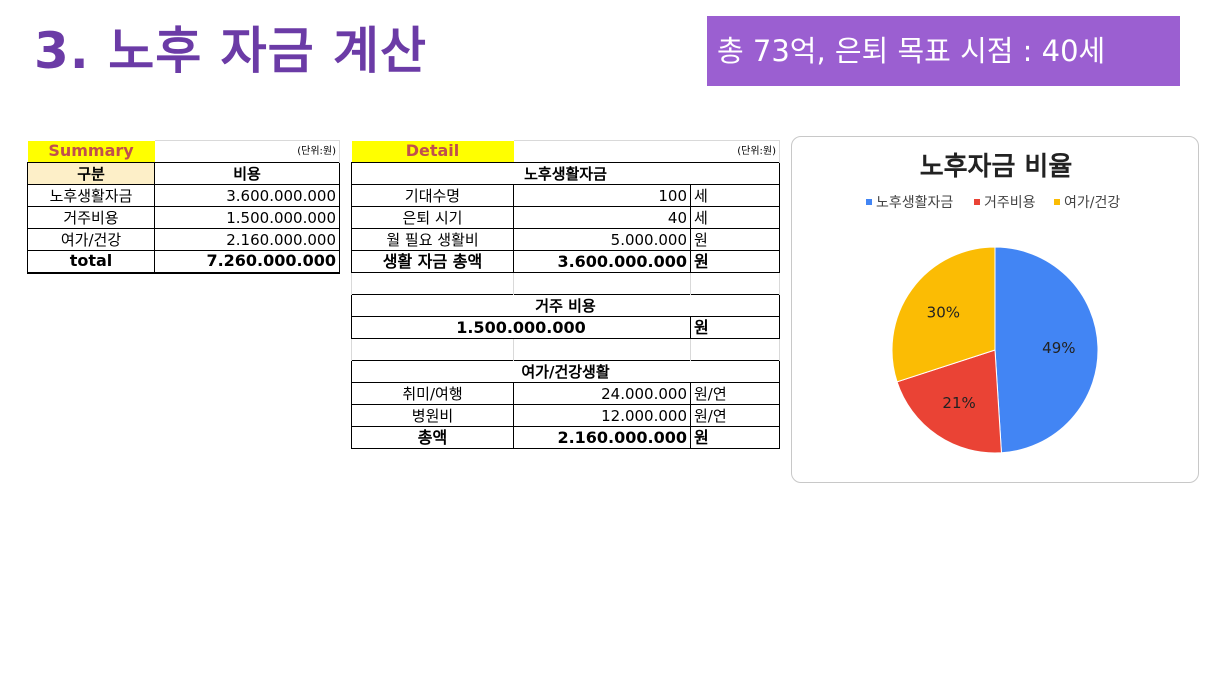 The width and height of the screenshot is (1216, 684). What do you see at coordinates (602, 217) in the screenshot?
I see `living-row-value: 40` at bounding box center [602, 217].